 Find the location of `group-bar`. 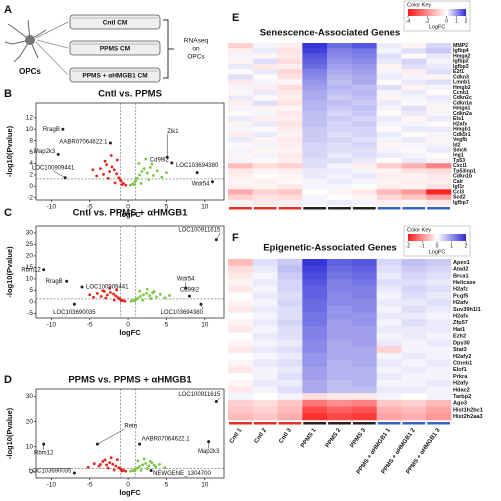

group-bar is located at coordinates (389, 208).